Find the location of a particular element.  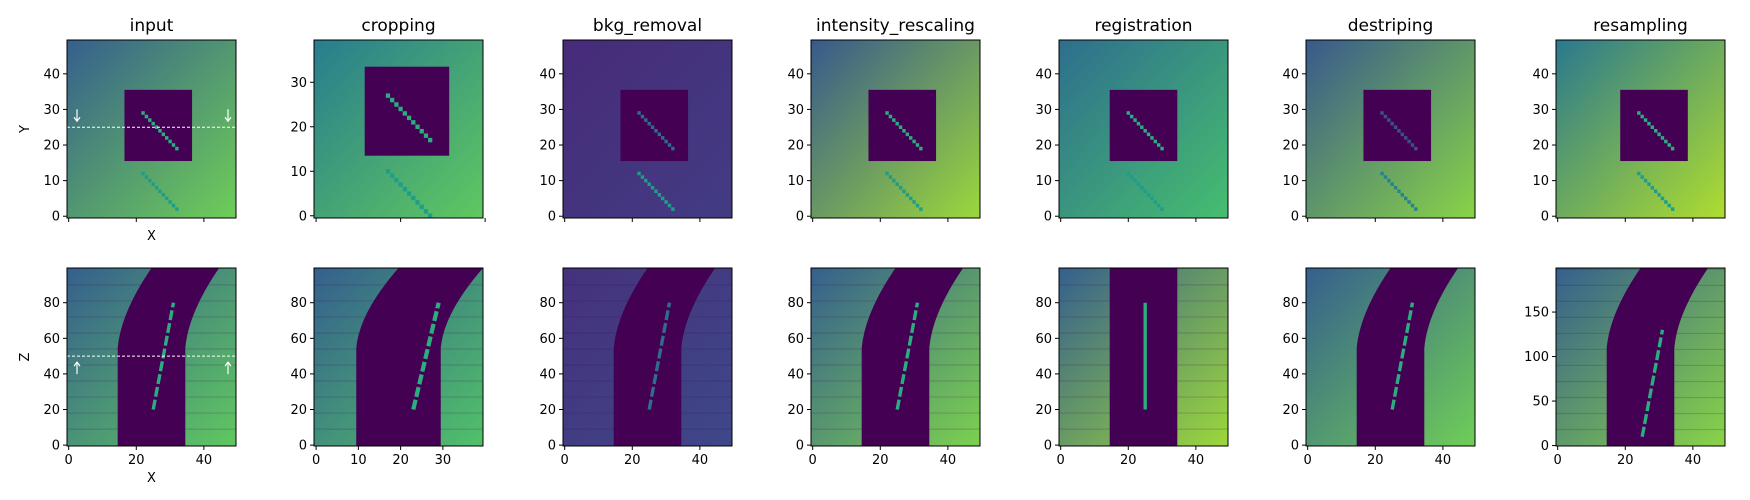

panel-title: intensity_rescaling is located at coordinates (895, 26).